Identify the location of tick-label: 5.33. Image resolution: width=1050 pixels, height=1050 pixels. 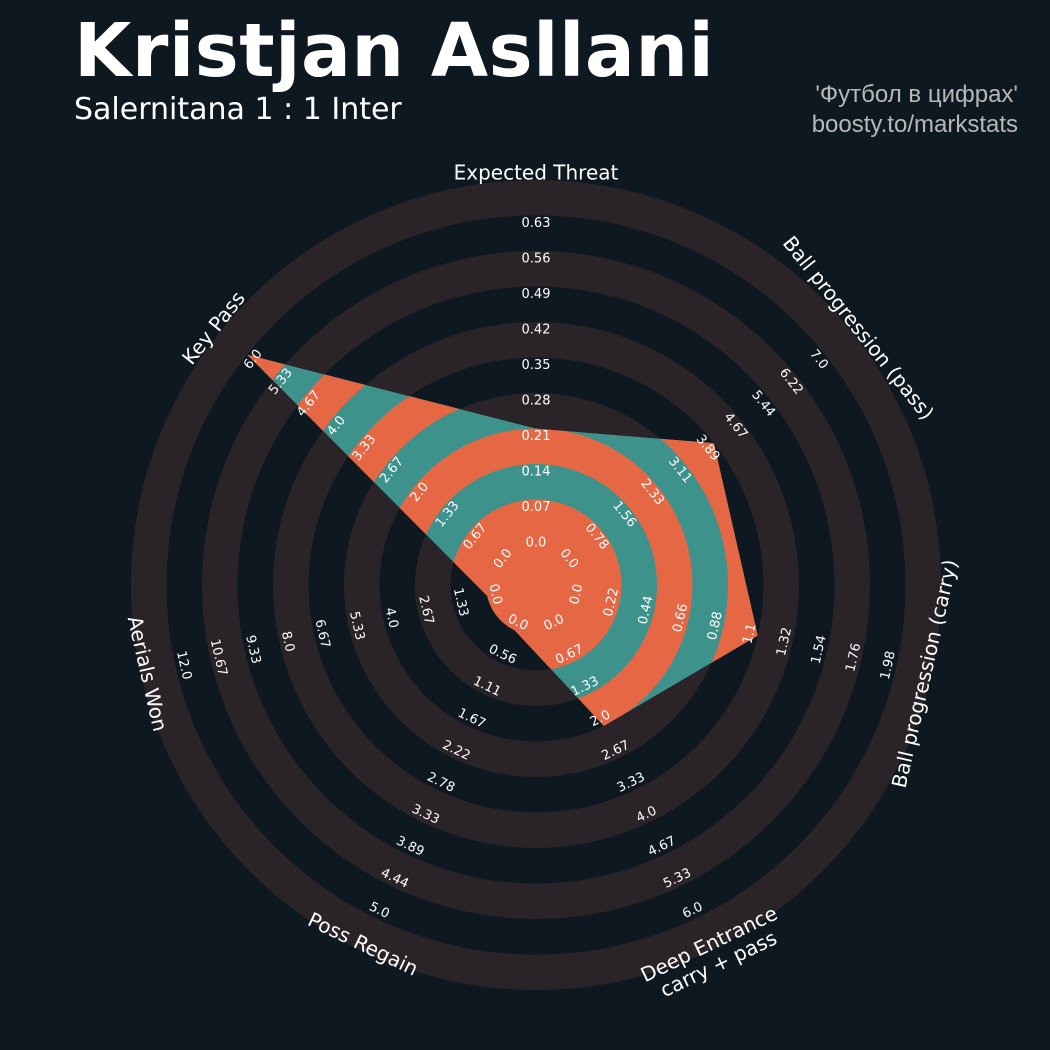
(356, 626).